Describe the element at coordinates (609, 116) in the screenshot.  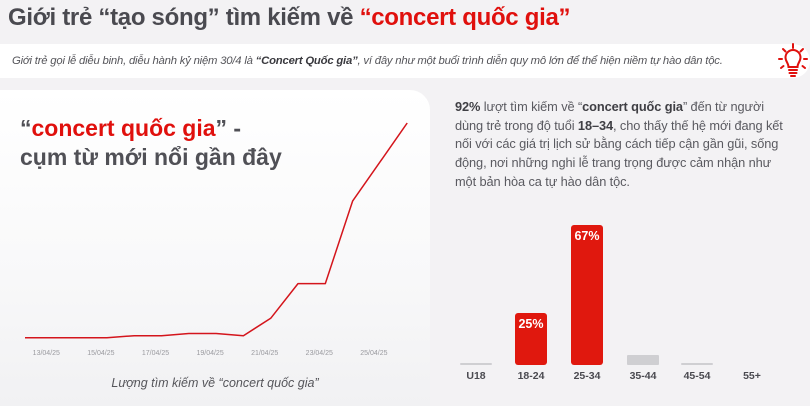
I see `para-text: ” đến từ người dùng trẻ trong độ tuổi` at that location.